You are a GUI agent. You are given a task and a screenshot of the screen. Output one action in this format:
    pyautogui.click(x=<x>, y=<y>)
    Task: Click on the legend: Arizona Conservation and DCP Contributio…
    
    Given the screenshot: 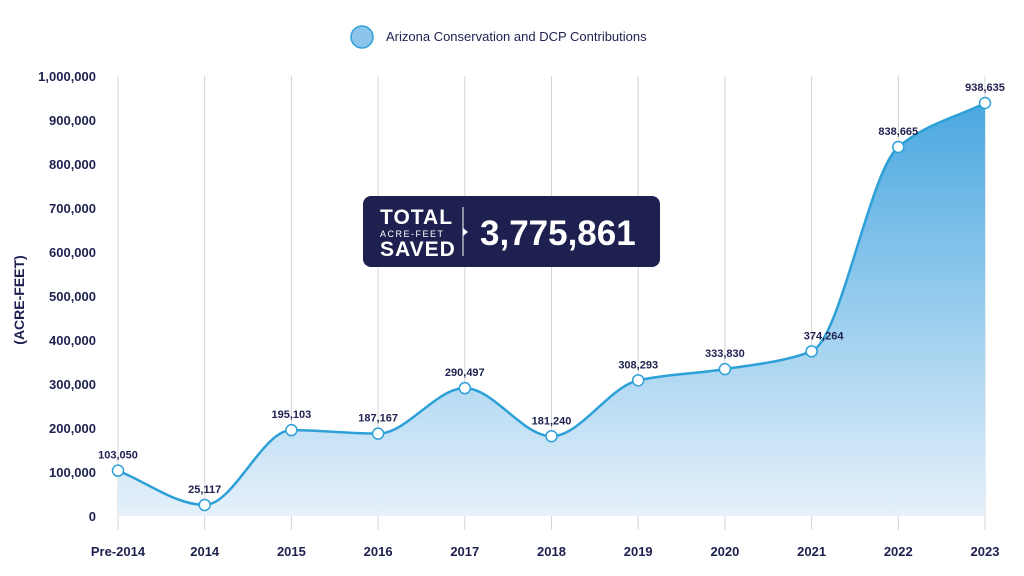 What is the action you would take?
    pyautogui.click(x=498, y=37)
    